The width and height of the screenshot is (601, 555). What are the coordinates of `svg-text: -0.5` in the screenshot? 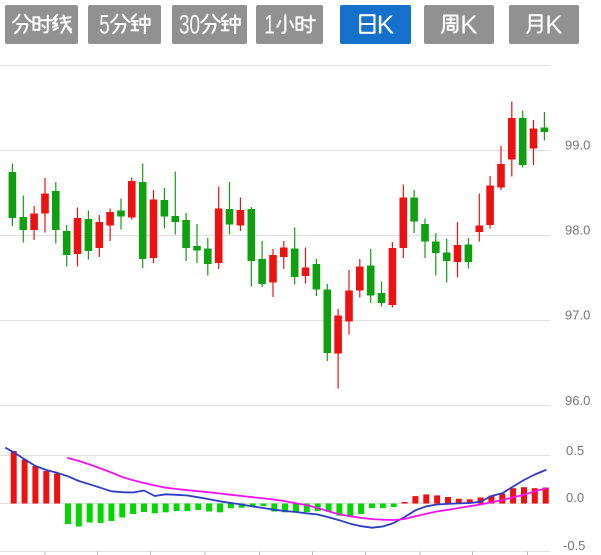 It's located at (574, 545).